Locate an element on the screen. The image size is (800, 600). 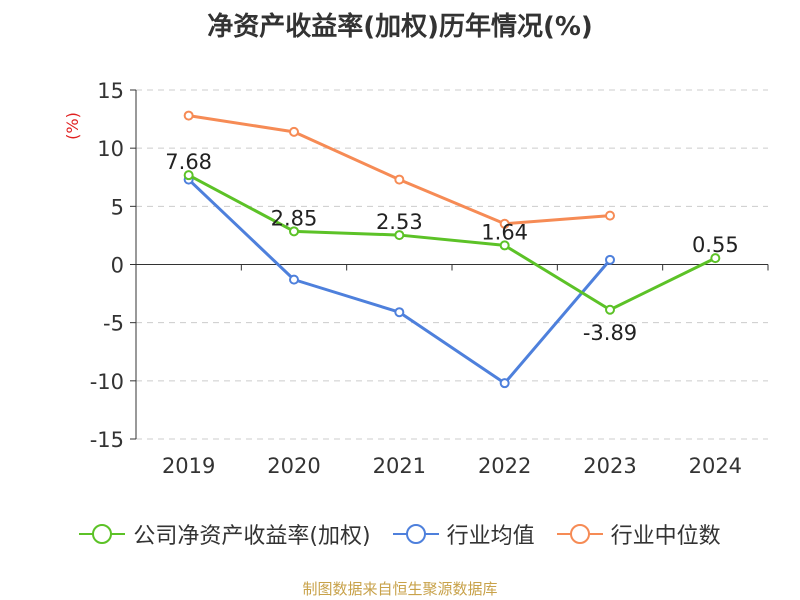
series-0-point-2022 is located at coordinates (504, 245).